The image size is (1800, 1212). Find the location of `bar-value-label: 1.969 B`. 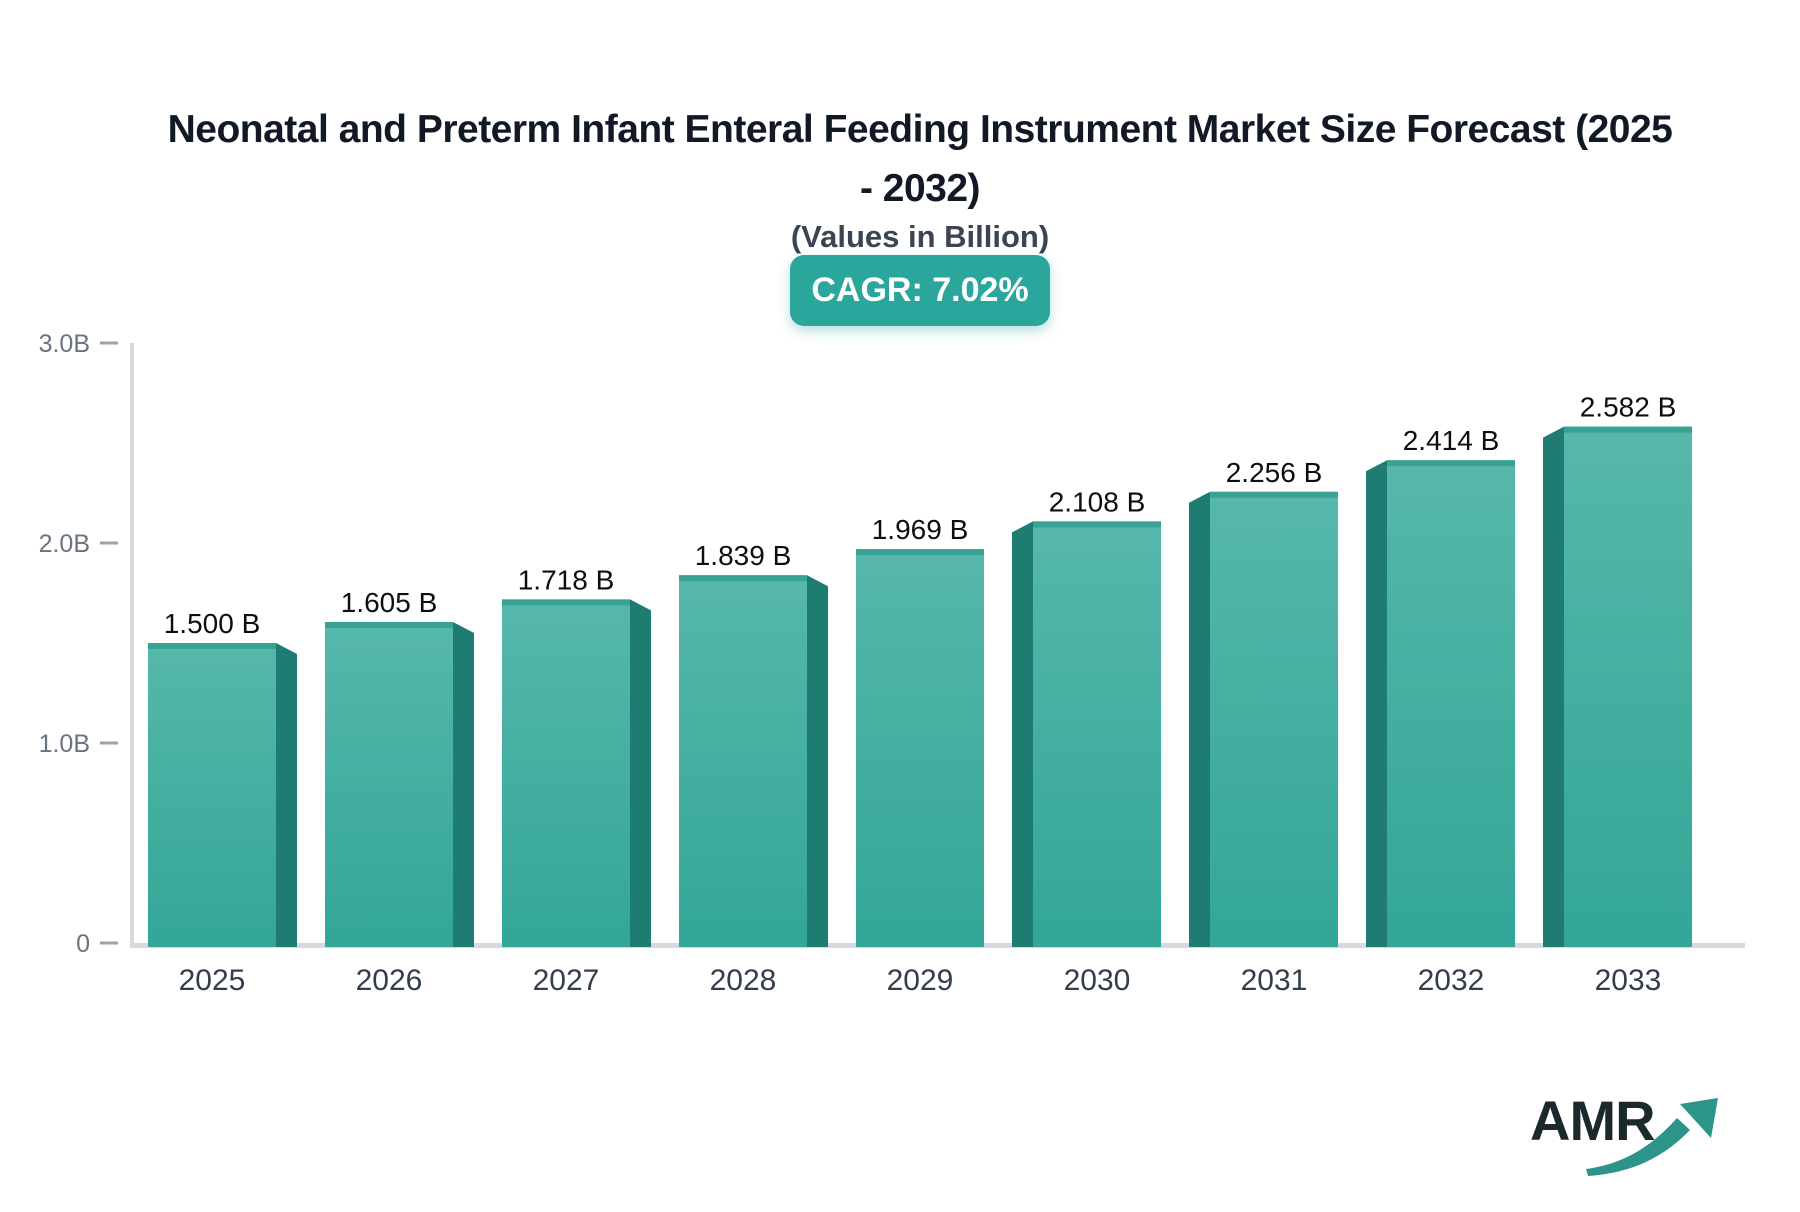

bar-value-label: 1.969 B is located at coordinates (920, 529).